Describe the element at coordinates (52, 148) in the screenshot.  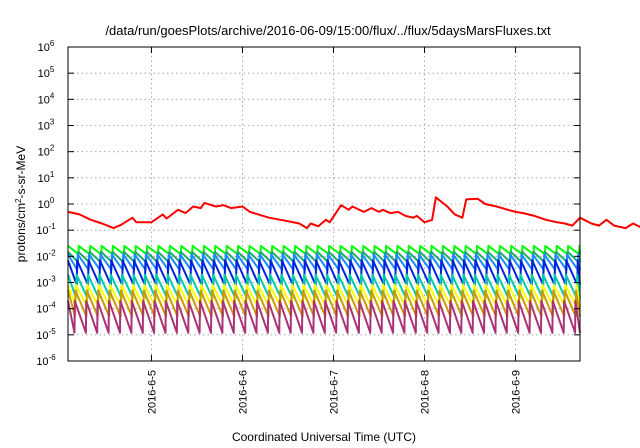
I see `y-tick-exp: 2` at that location.